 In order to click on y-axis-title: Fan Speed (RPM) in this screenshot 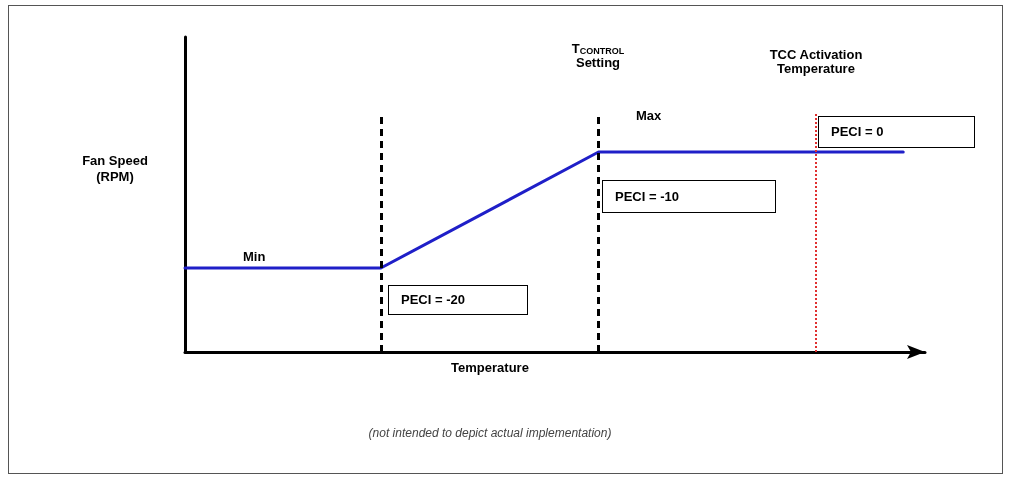, I will do `click(115, 169)`.